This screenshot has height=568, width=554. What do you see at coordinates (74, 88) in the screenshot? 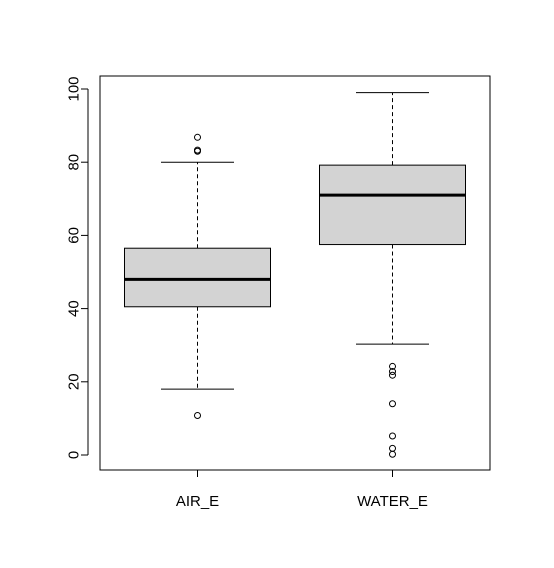
I see `y-tick-label: 100` at bounding box center [74, 88].